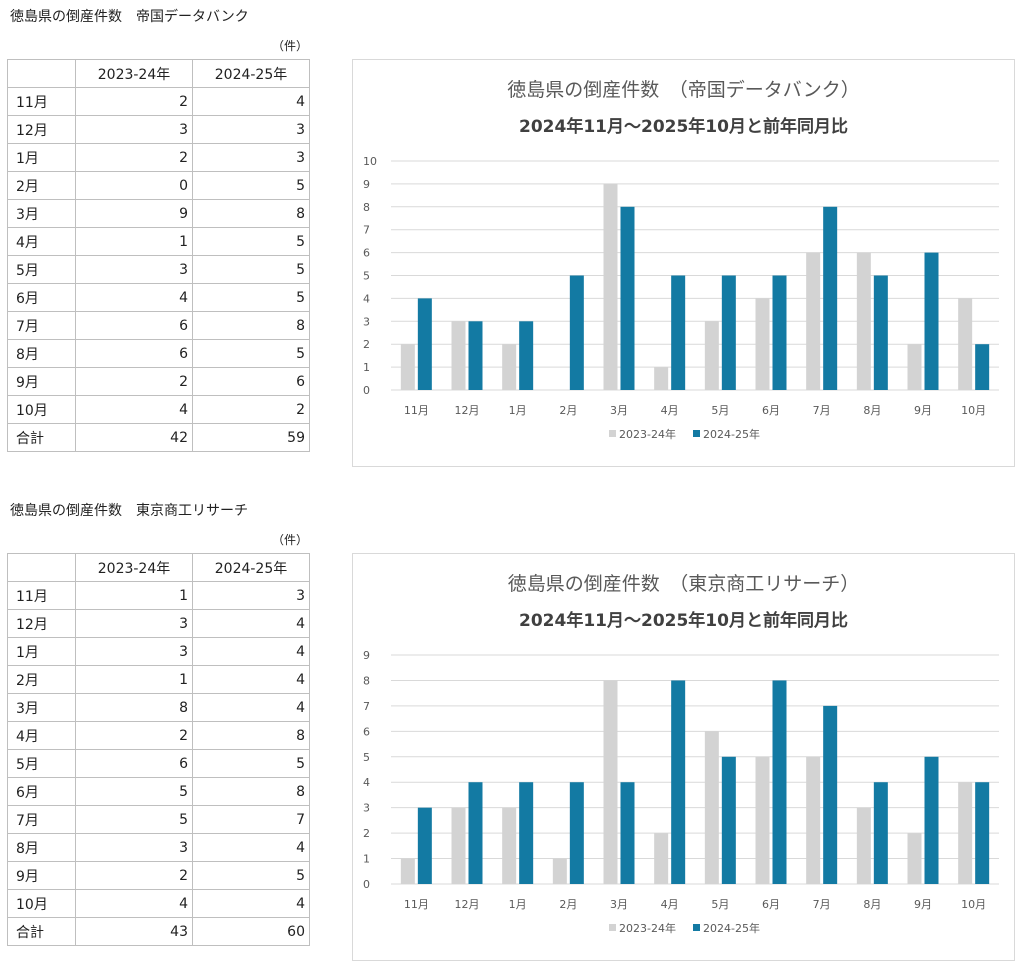 The image size is (1024, 968). Describe the element at coordinates (366, 706) in the screenshot. I see `y-tick-label: 7` at that location.